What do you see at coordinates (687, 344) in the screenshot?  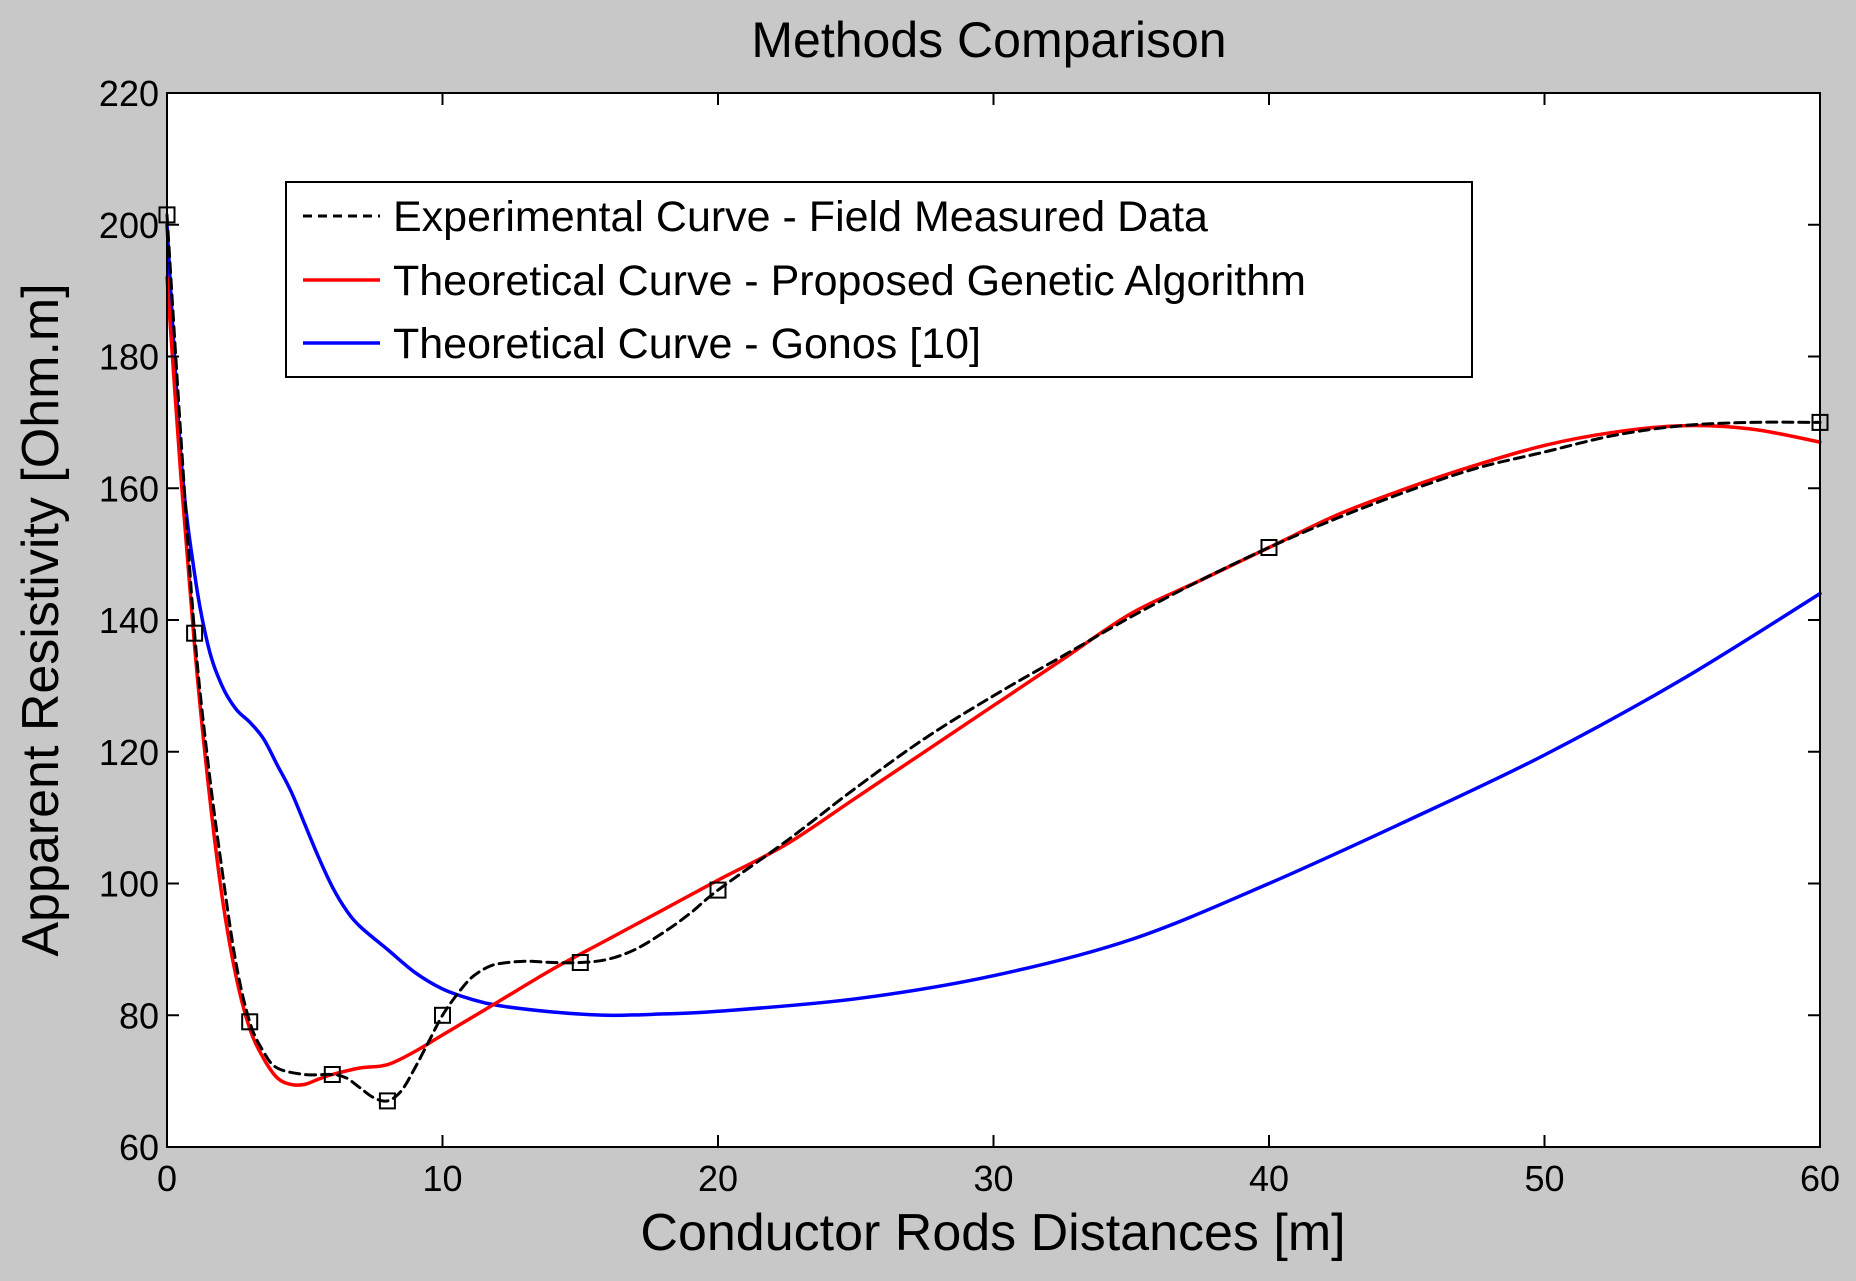 I see `legend-label-gonos: Theoretical Curve - Gonos [10]` at bounding box center [687, 344].